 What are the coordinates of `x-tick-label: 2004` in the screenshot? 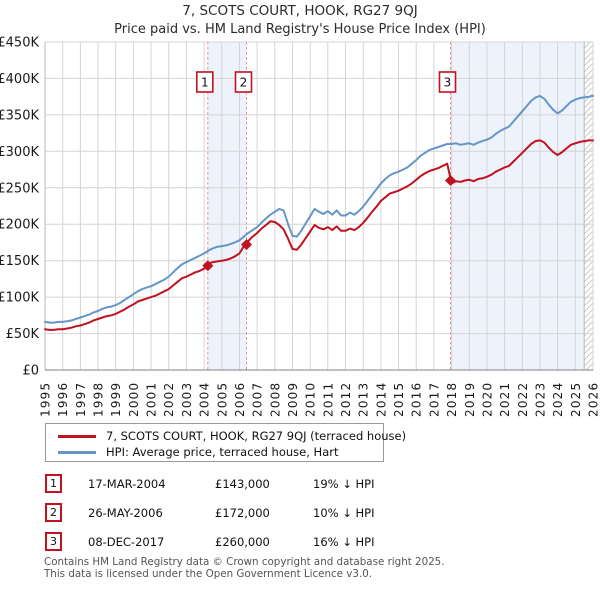 It's located at (205, 399).